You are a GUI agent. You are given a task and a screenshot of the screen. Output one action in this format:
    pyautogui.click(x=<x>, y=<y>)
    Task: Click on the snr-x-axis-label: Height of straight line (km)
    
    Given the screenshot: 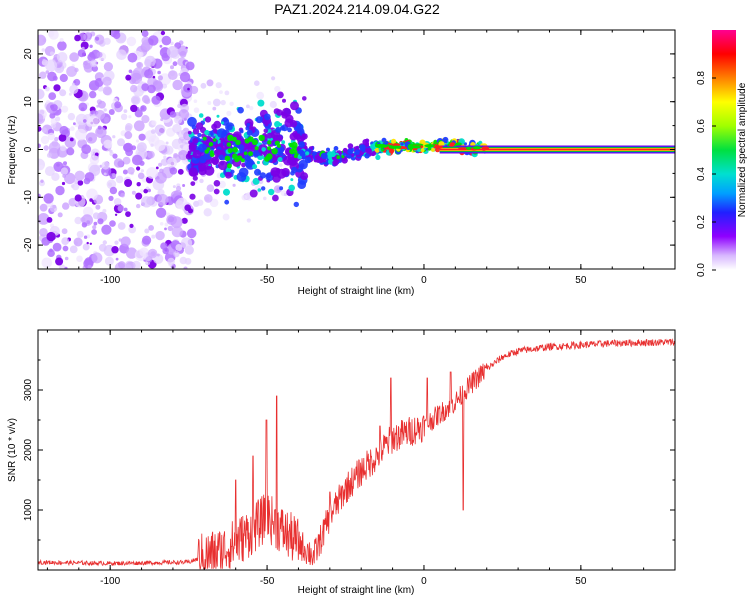 What is the action you would take?
    pyautogui.click(x=356, y=590)
    